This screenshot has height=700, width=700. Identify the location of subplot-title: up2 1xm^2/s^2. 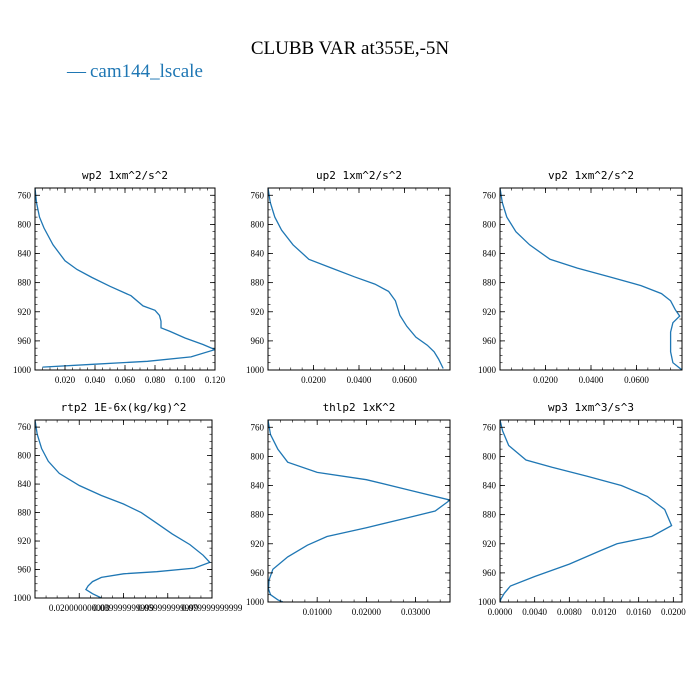
(359, 175).